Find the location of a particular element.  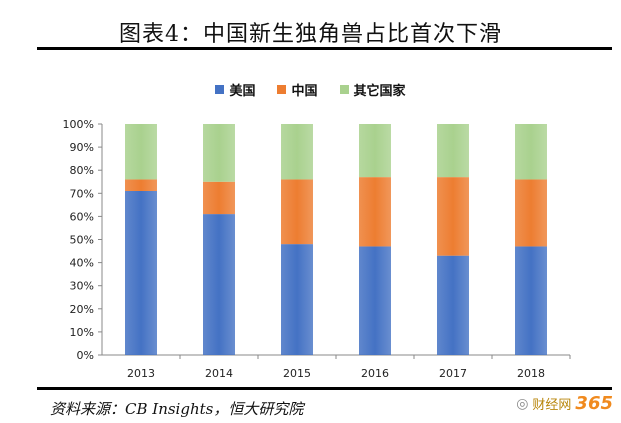

source-note: 资料来源：CB Insights，恒大研究院 is located at coordinates (177, 409).